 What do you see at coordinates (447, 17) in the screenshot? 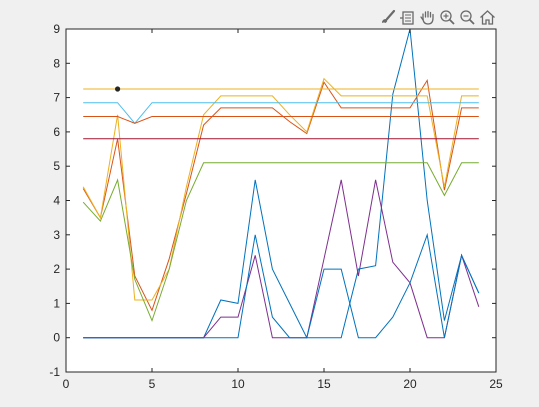
I see `zoom-in-icon` at bounding box center [447, 17].